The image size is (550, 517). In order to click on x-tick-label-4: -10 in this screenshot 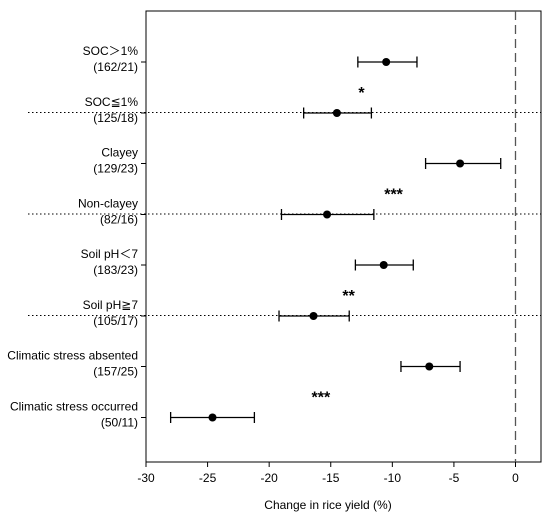, I will do `click(393, 478)`.